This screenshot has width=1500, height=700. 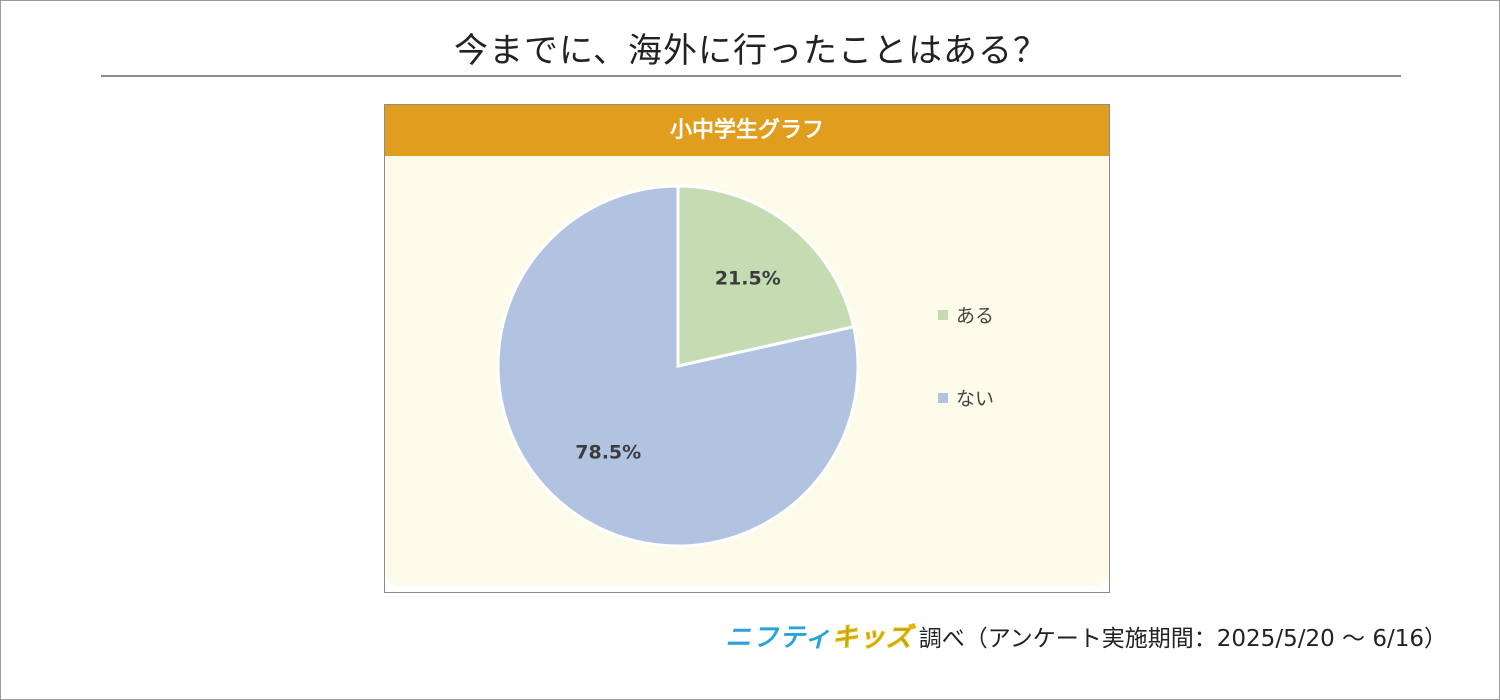 What do you see at coordinates (751, 76) in the screenshot?
I see `title-divider` at bounding box center [751, 76].